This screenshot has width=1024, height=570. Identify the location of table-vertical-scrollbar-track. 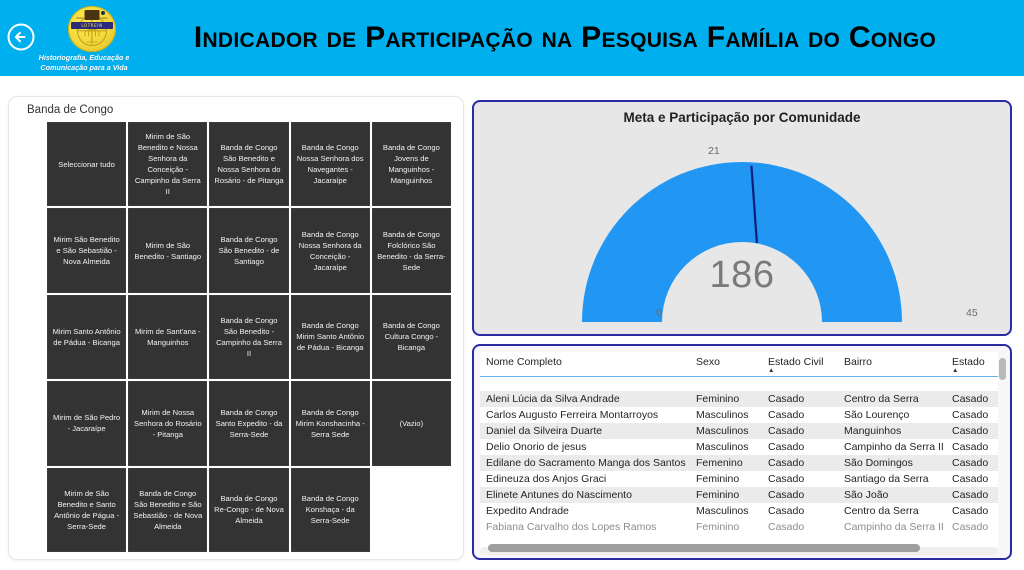
(1003, 447).